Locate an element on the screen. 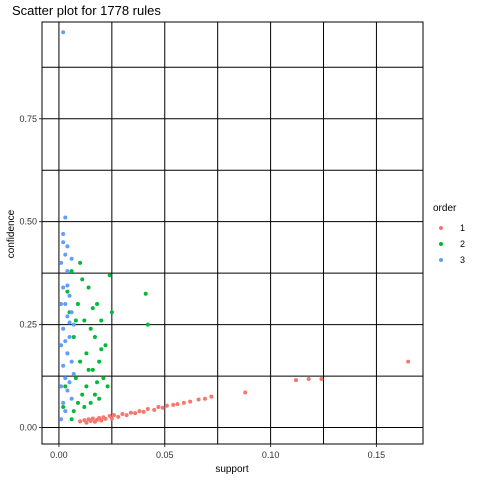 Image resolution: width=480 pixels, height=480 pixels. y-tick-label: 0.50 is located at coordinates (28, 222).